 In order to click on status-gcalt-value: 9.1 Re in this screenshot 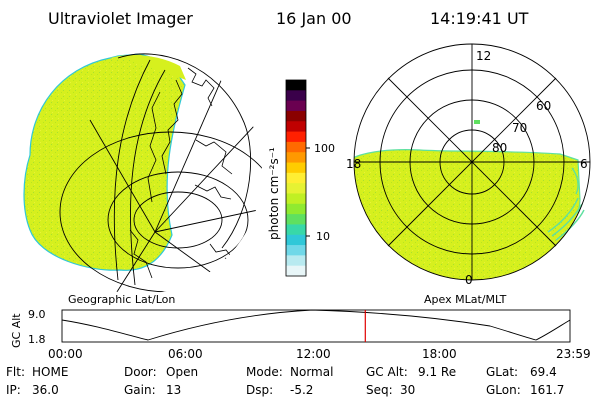, I will do `click(437, 372)`.